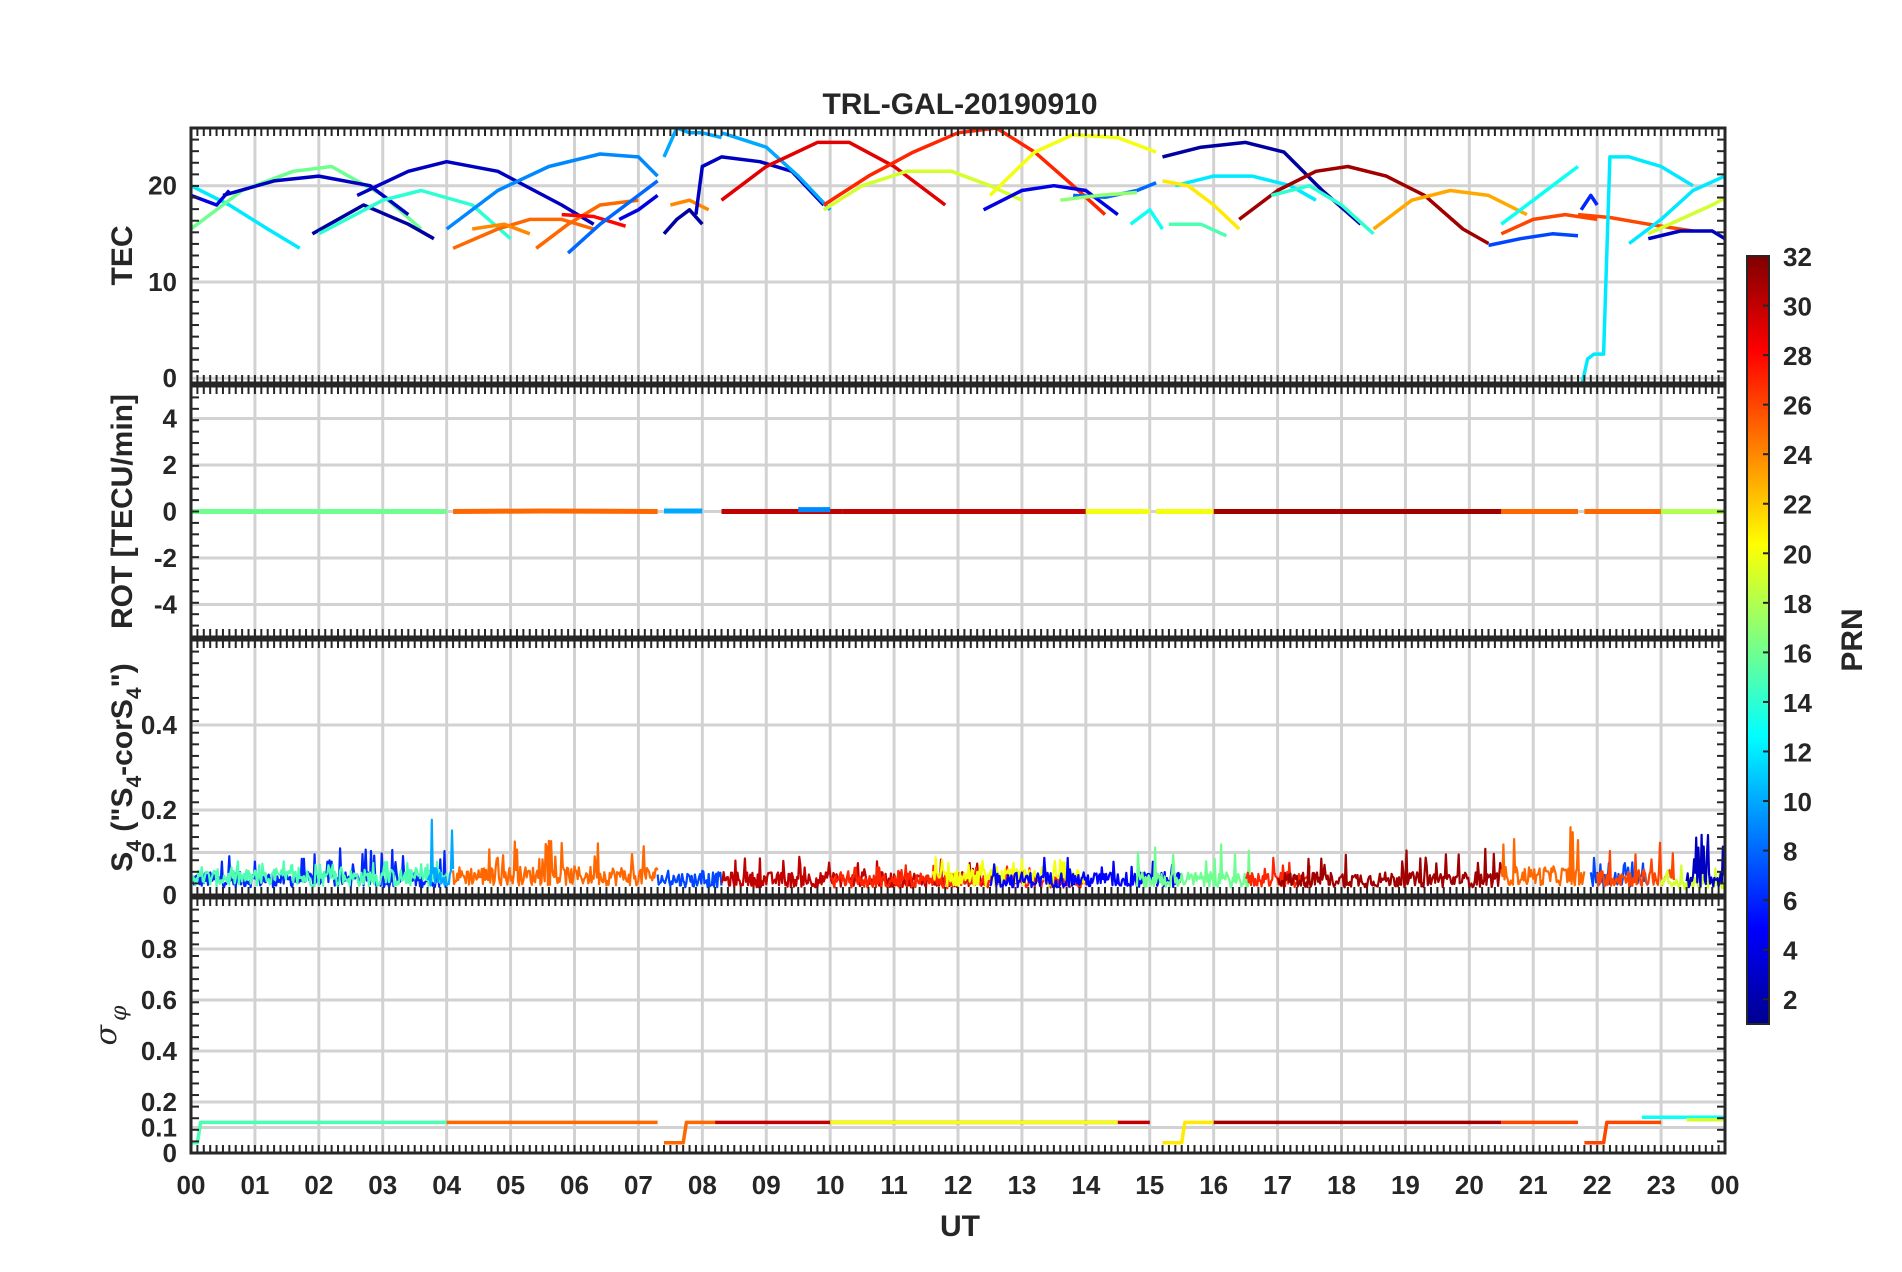  Describe the element at coordinates (894, 1185) in the screenshot. I see `x-tick-label: 11` at that location.